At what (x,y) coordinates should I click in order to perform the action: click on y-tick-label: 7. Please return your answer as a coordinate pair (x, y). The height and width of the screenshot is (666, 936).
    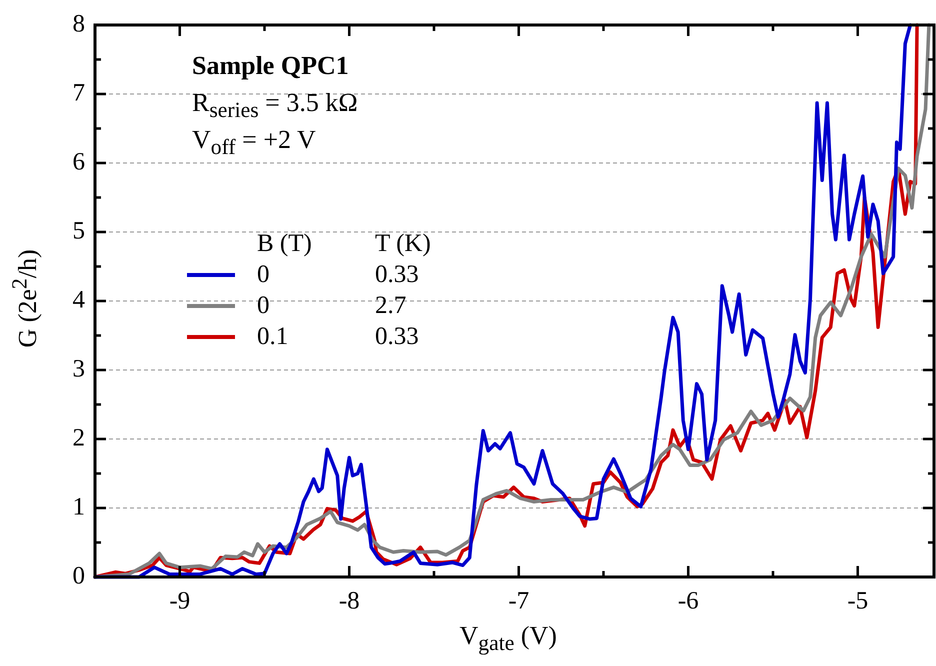
    Looking at the image, I should click on (78, 93).